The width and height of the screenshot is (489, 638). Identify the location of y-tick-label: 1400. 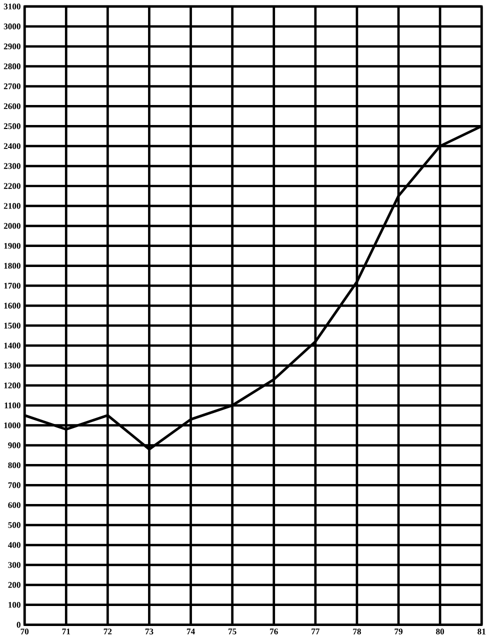
(12, 345).